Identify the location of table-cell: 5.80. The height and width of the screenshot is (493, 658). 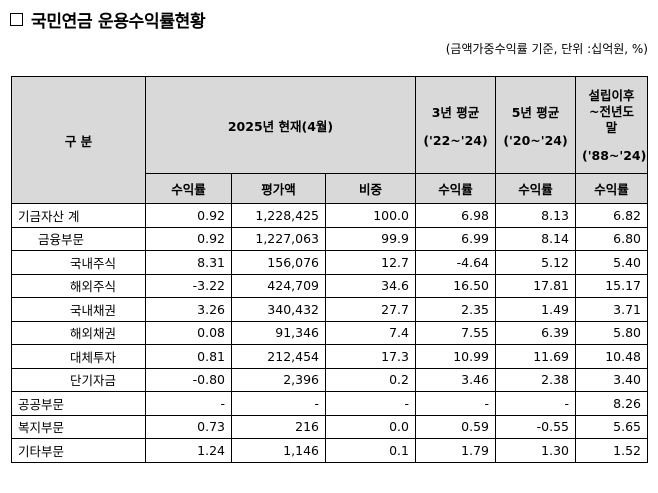
(611, 332).